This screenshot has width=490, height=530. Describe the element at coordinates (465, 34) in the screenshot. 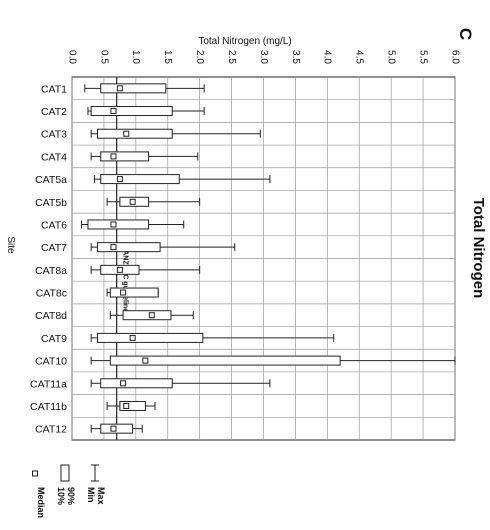

I see `panel-letter: C` at that location.